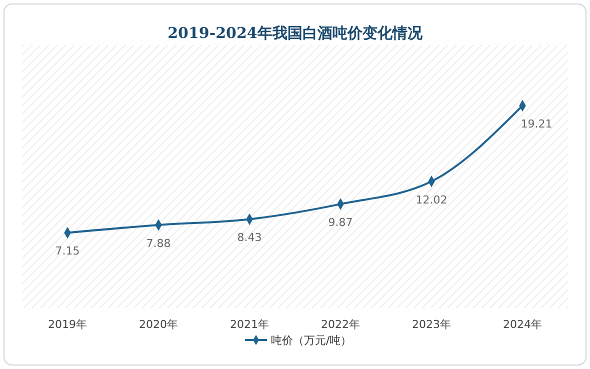 The width and height of the screenshot is (590, 369). Describe the element at coordinates (340, 223) in the screenshot. I see `data-label: 9.87` at that location.